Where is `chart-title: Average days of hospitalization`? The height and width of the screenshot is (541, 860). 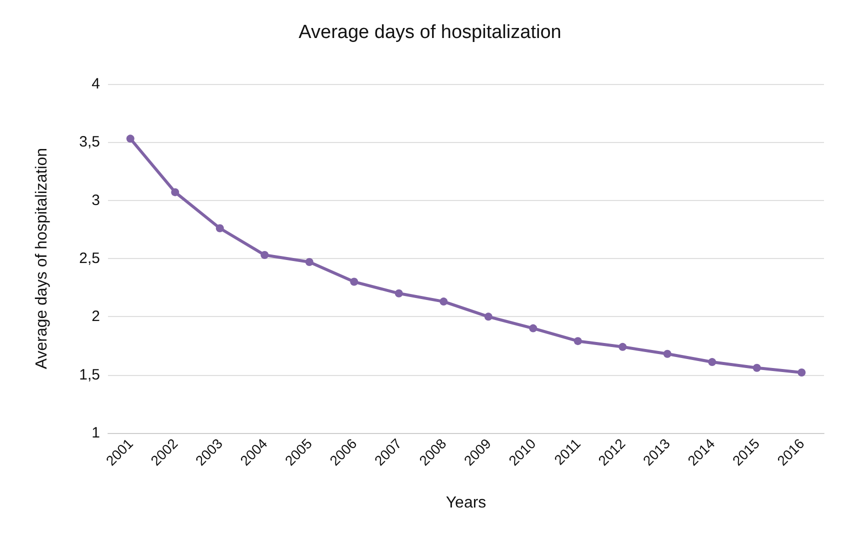
chart-title: Average days of hospitalization is located at coordinates (430, 32).